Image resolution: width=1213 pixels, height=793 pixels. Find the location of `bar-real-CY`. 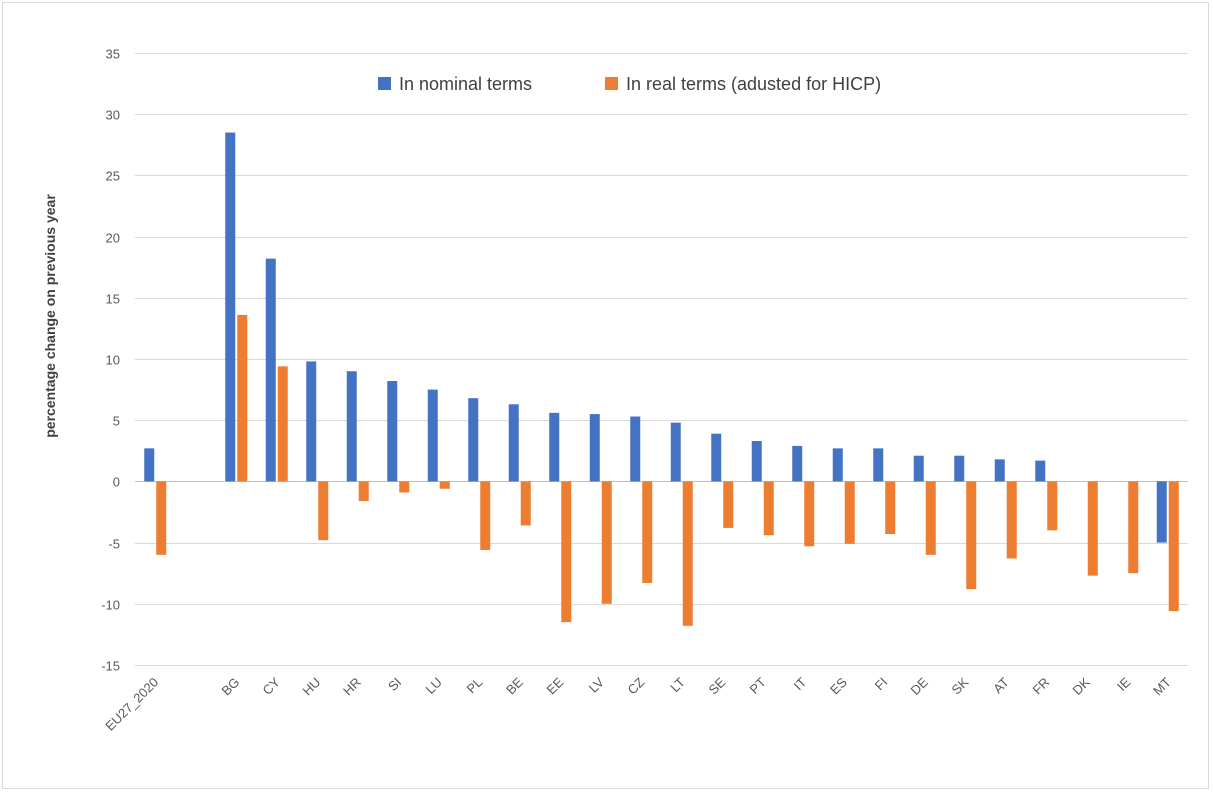

bar-real-CY is located at coordinates (282, 424).